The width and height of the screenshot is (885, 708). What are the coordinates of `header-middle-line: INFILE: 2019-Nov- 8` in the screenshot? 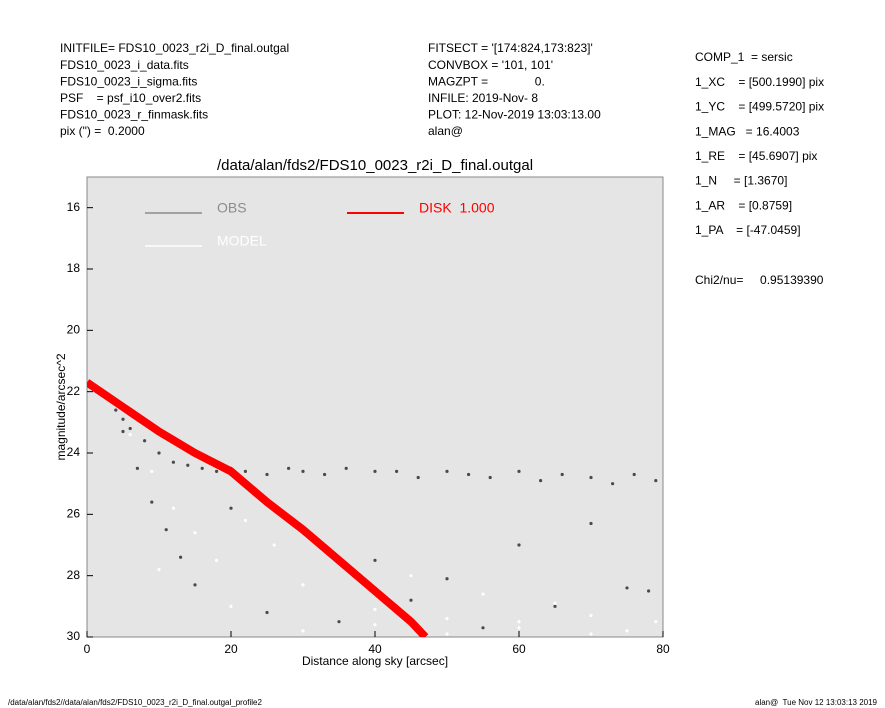 It's located at (483, 98).